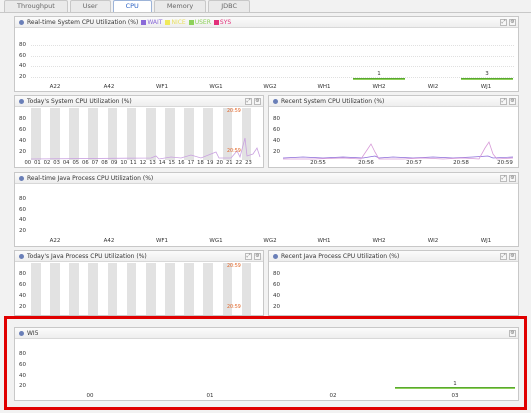 This screenshot has height=413, width=531. What do you see at coordinates (90, 6) in the screenshot?
I see `tab-user: User` at bounding box center [90, 6].